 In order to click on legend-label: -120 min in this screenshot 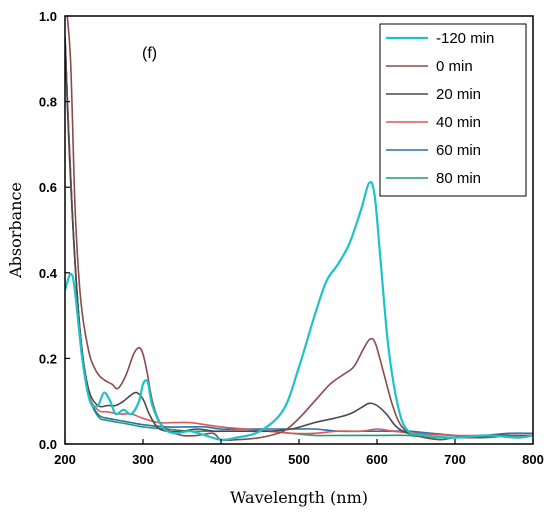, I will do `click(465, 38)`.